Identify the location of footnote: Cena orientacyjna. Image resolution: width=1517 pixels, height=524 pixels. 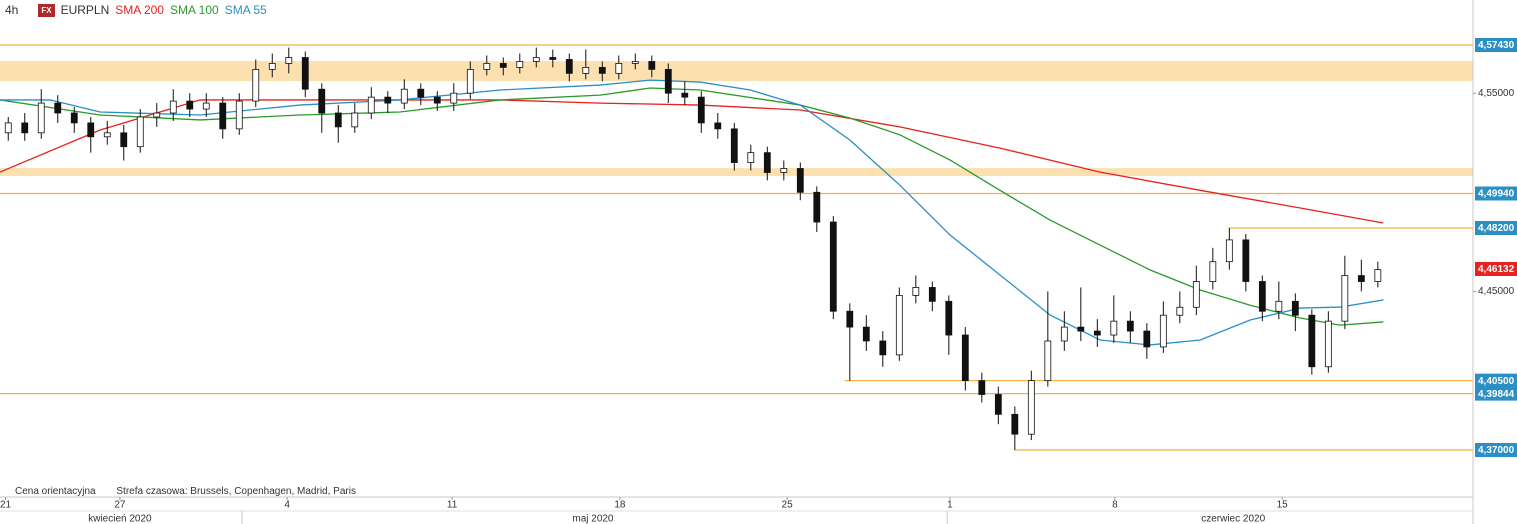
(55, 491).